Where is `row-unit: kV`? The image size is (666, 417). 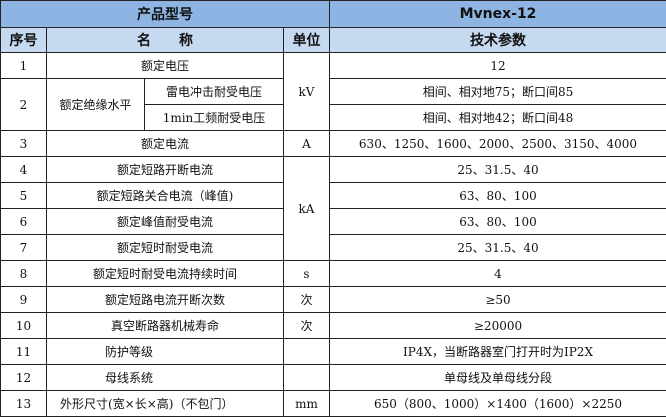 row-unit: kV is located at coordinates (306, 91).